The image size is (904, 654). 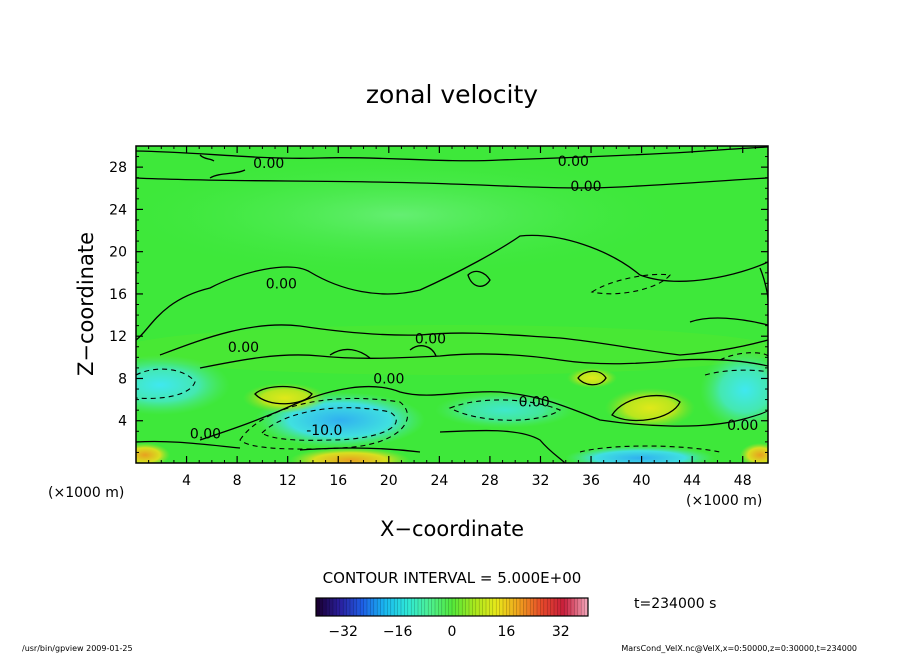 What do you see at coordinates (118, 210) in the screenshot?
I see `y-tick-label: 24` at bounding box center [118, 210].